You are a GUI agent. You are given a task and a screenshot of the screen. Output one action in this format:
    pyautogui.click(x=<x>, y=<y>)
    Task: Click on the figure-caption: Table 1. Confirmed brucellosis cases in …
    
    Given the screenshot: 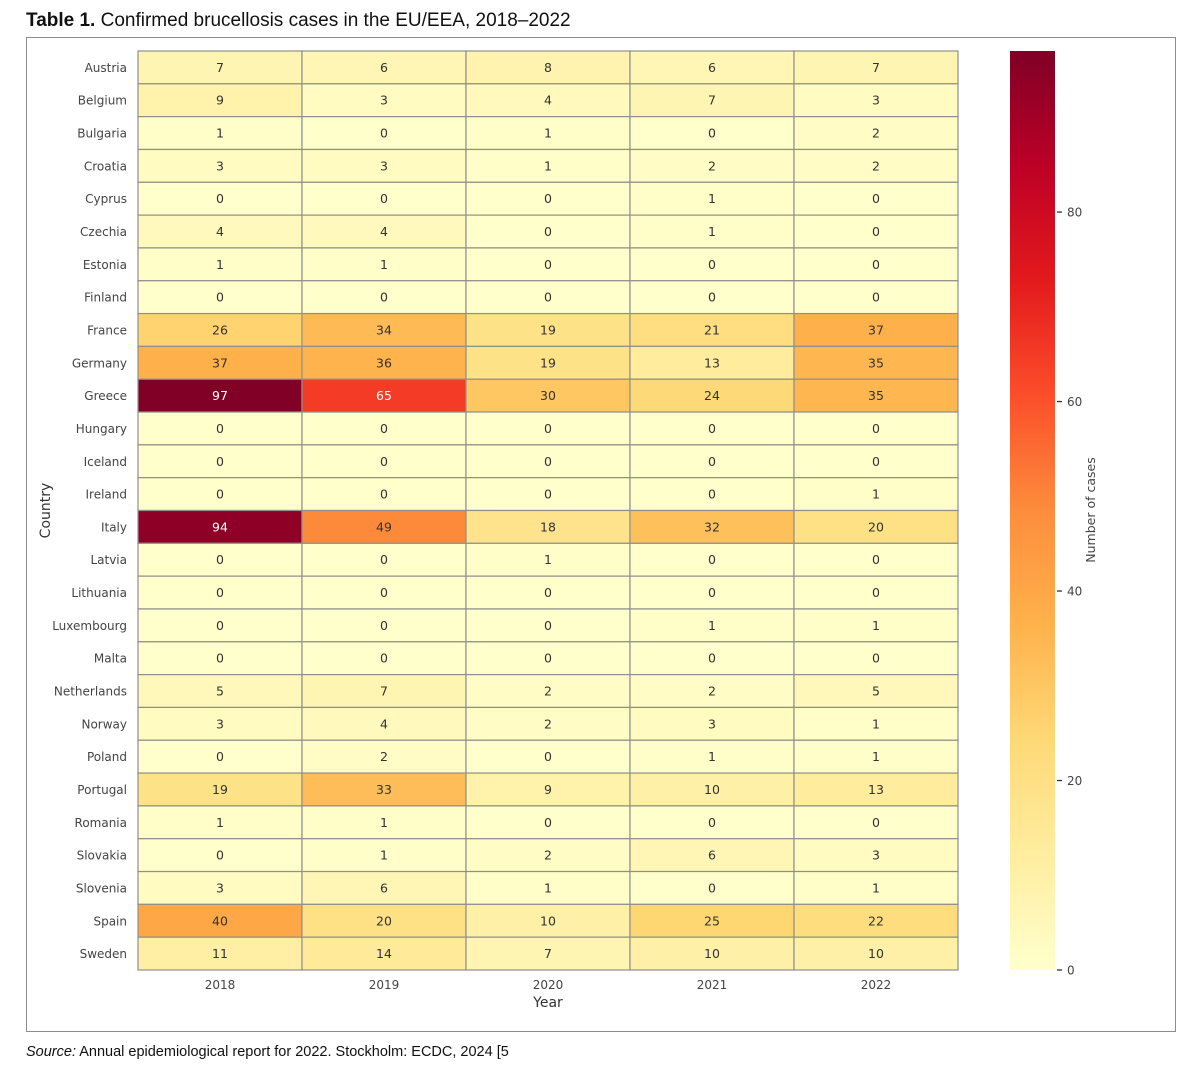 What is the action you would take?
    pyautogui.click(x=298, y=21)
    